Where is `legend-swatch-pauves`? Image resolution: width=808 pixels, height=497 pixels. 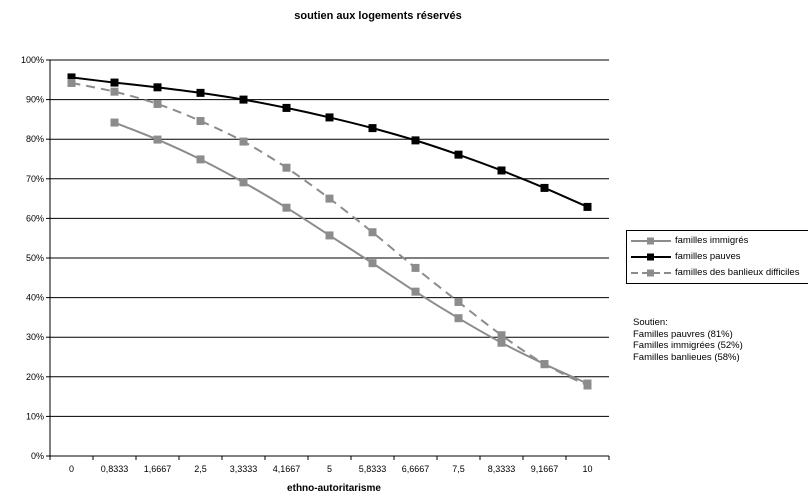
legend-swatch-pauves is located at coordinates (651, 257).